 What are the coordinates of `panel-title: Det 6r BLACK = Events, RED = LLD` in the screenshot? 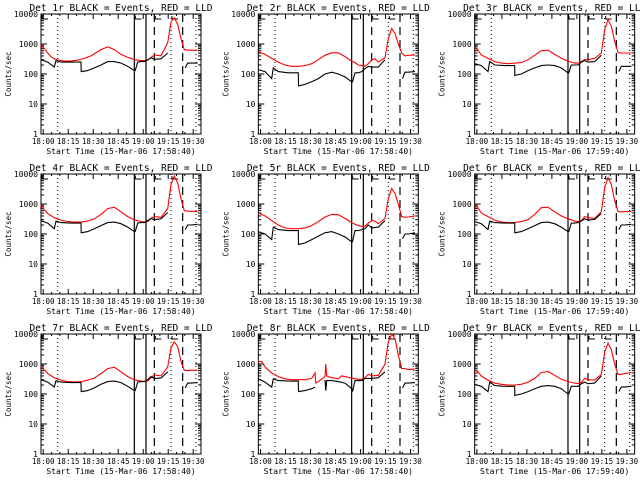 It's located at (551, 168).